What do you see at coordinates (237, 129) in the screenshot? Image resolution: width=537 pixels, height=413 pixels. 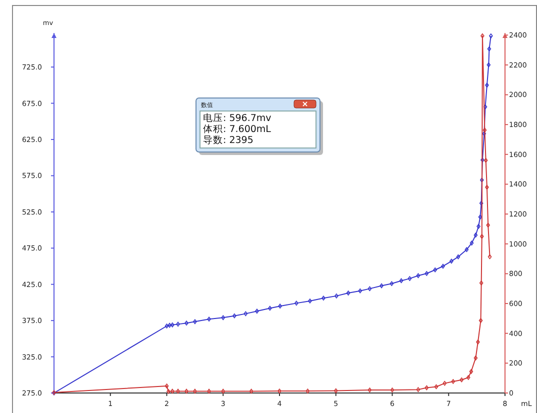 I see `annotation: 体积: 7.600mL` at bounding box center [237, 129].